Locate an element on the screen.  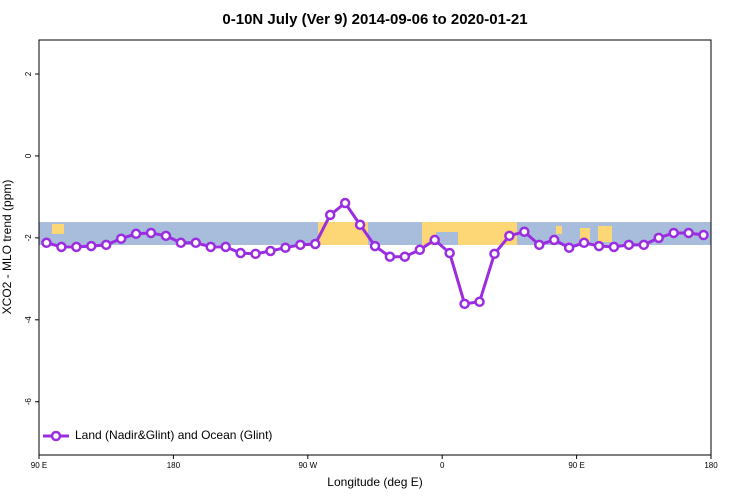
map-band is located at coordinates (375, 233).